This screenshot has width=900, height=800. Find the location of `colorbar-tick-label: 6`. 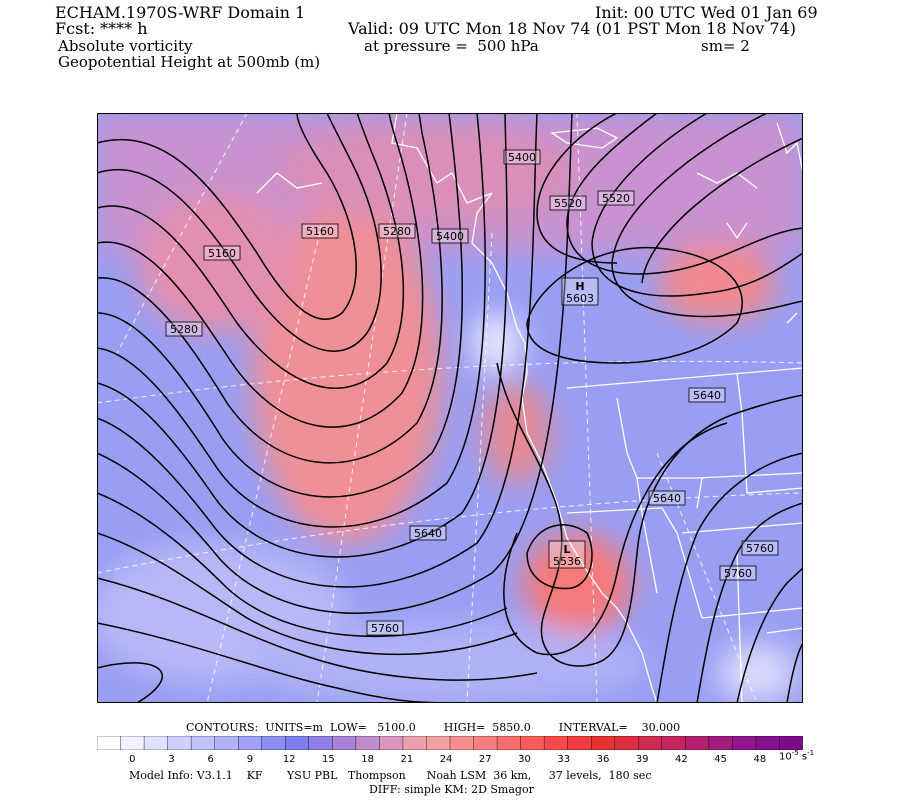

colorbar-tick-label: 6 is located at coordinates (210, 759).